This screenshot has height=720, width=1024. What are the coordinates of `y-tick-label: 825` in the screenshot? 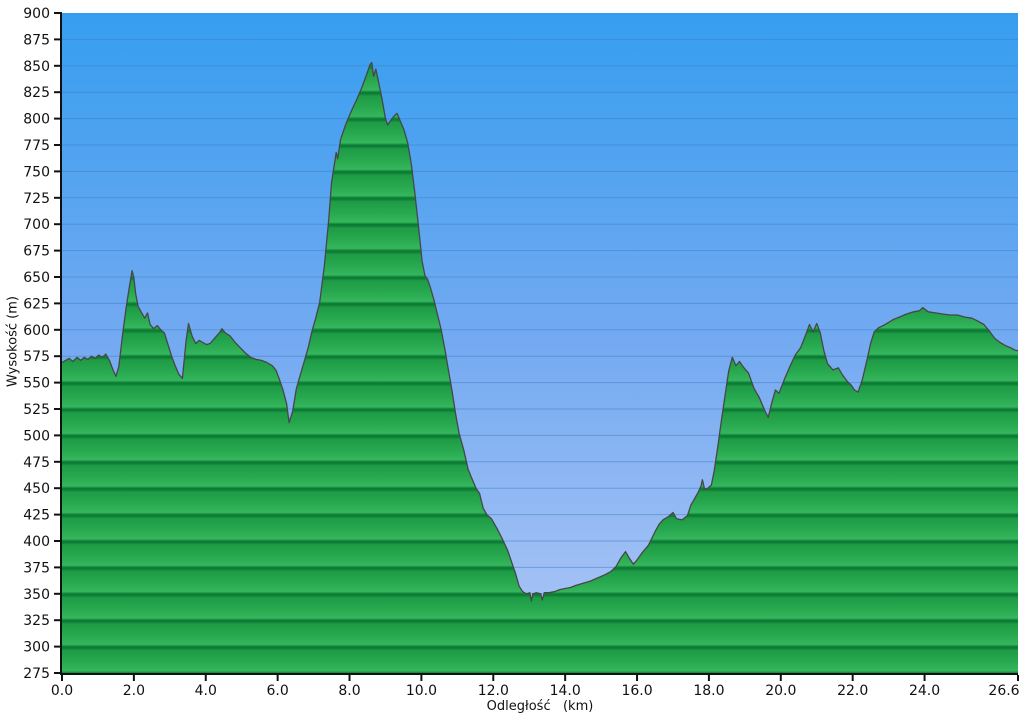 It's located at (36, 93).